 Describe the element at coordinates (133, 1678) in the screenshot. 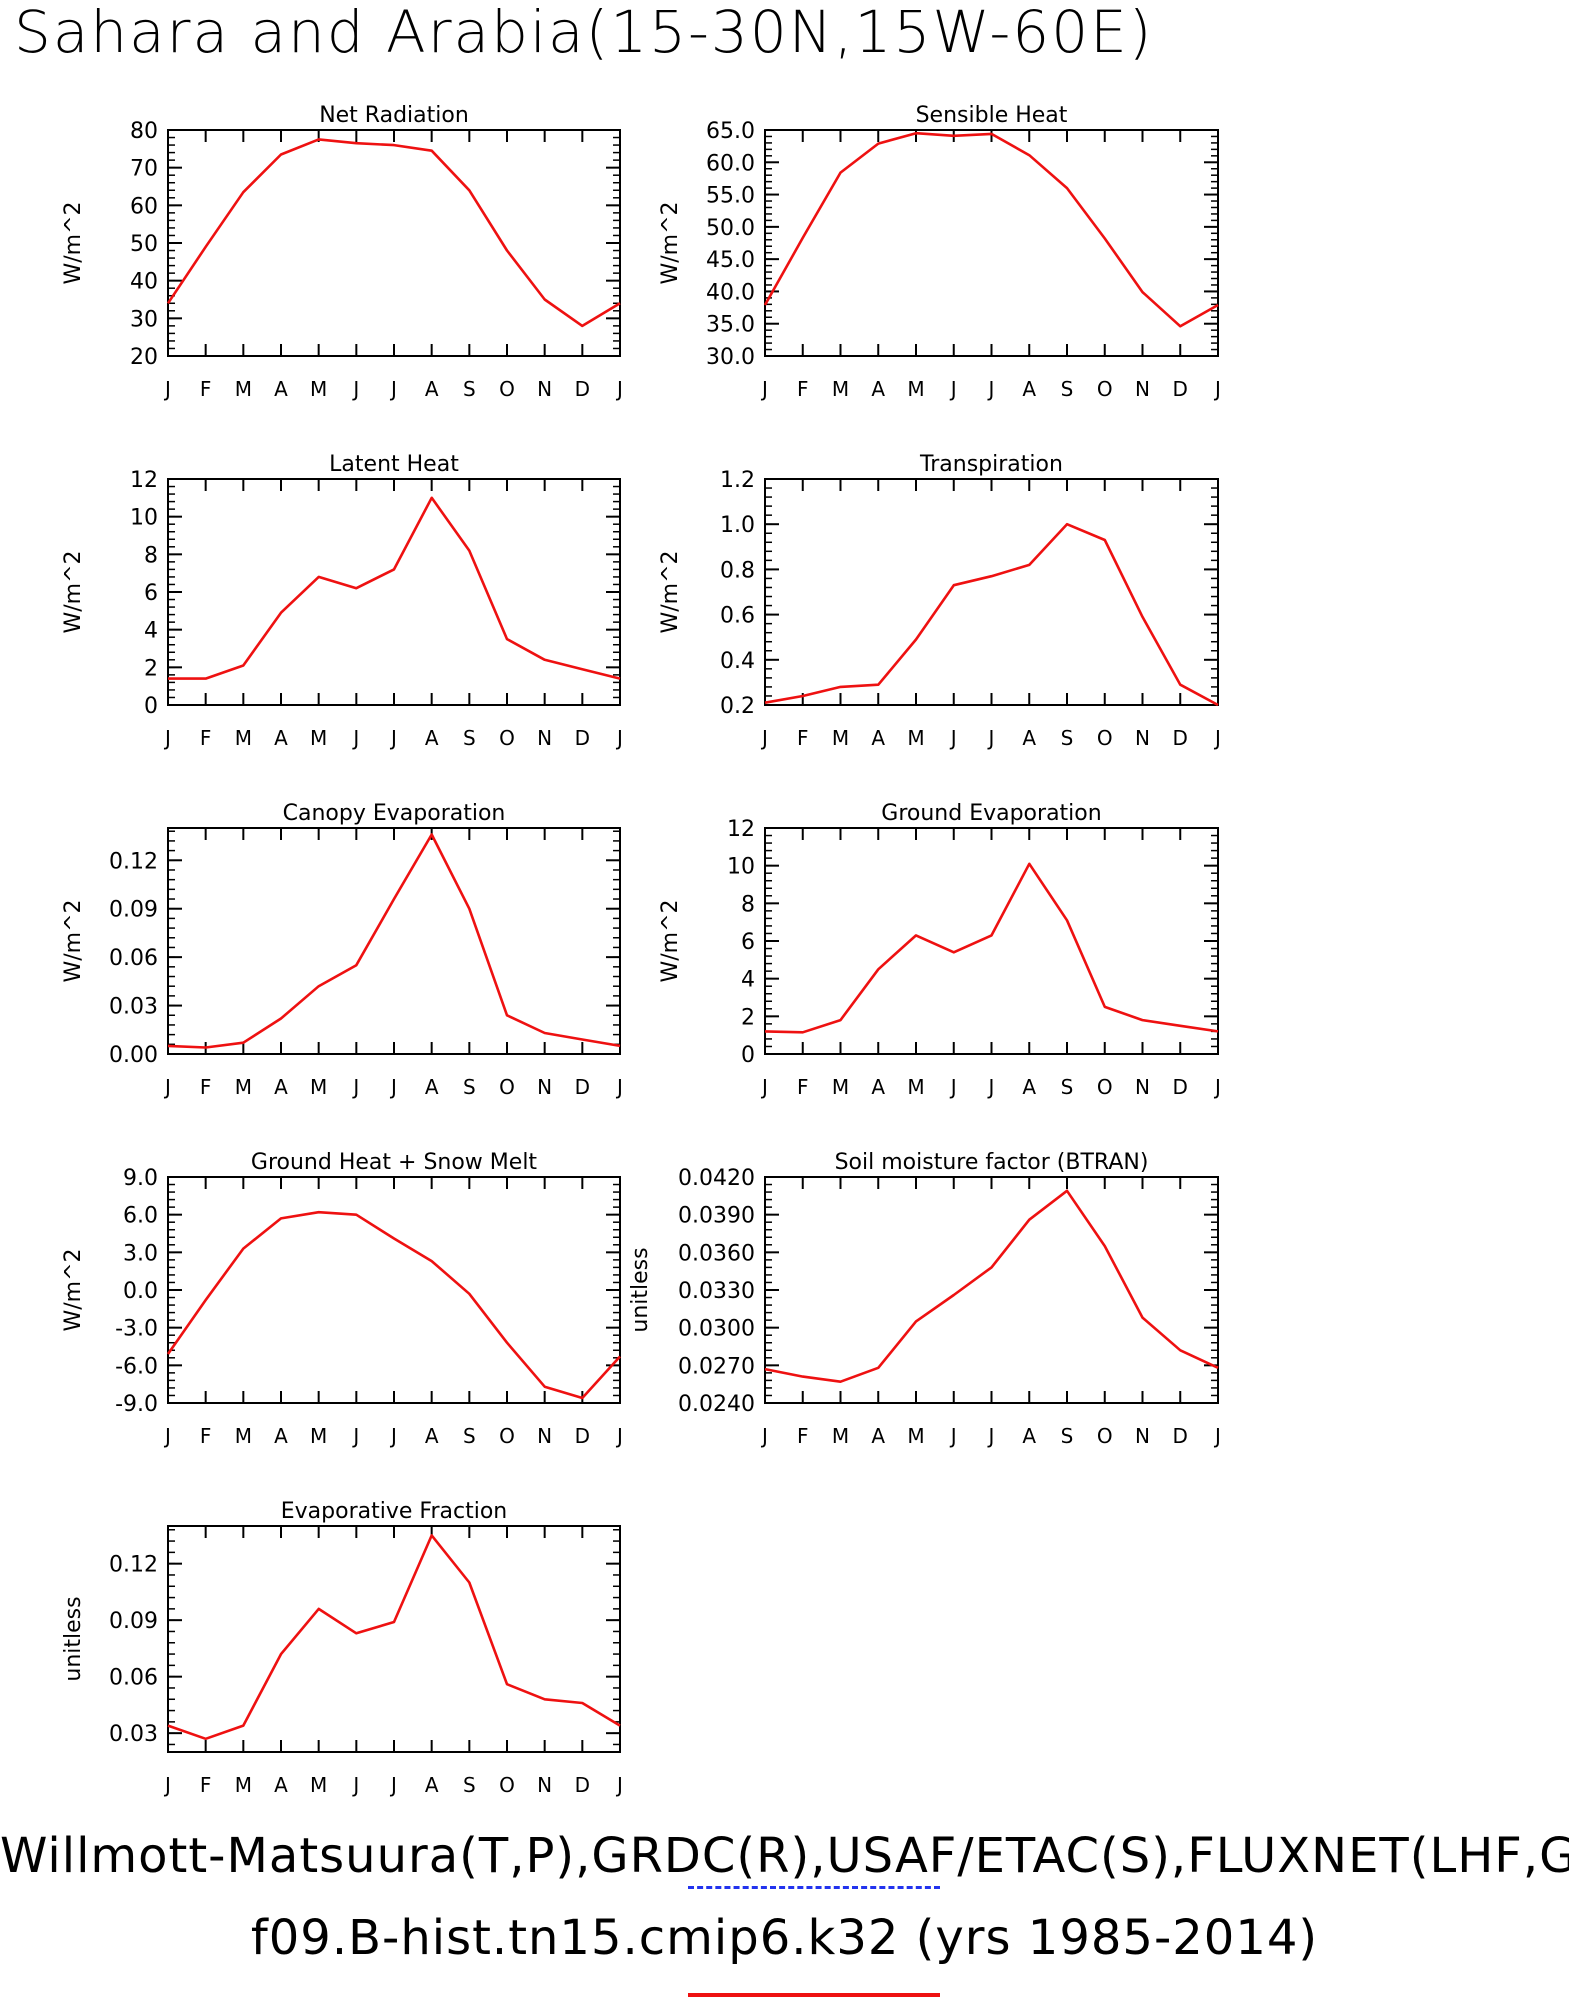

I see `y-tick-label: 0.06` at that location.